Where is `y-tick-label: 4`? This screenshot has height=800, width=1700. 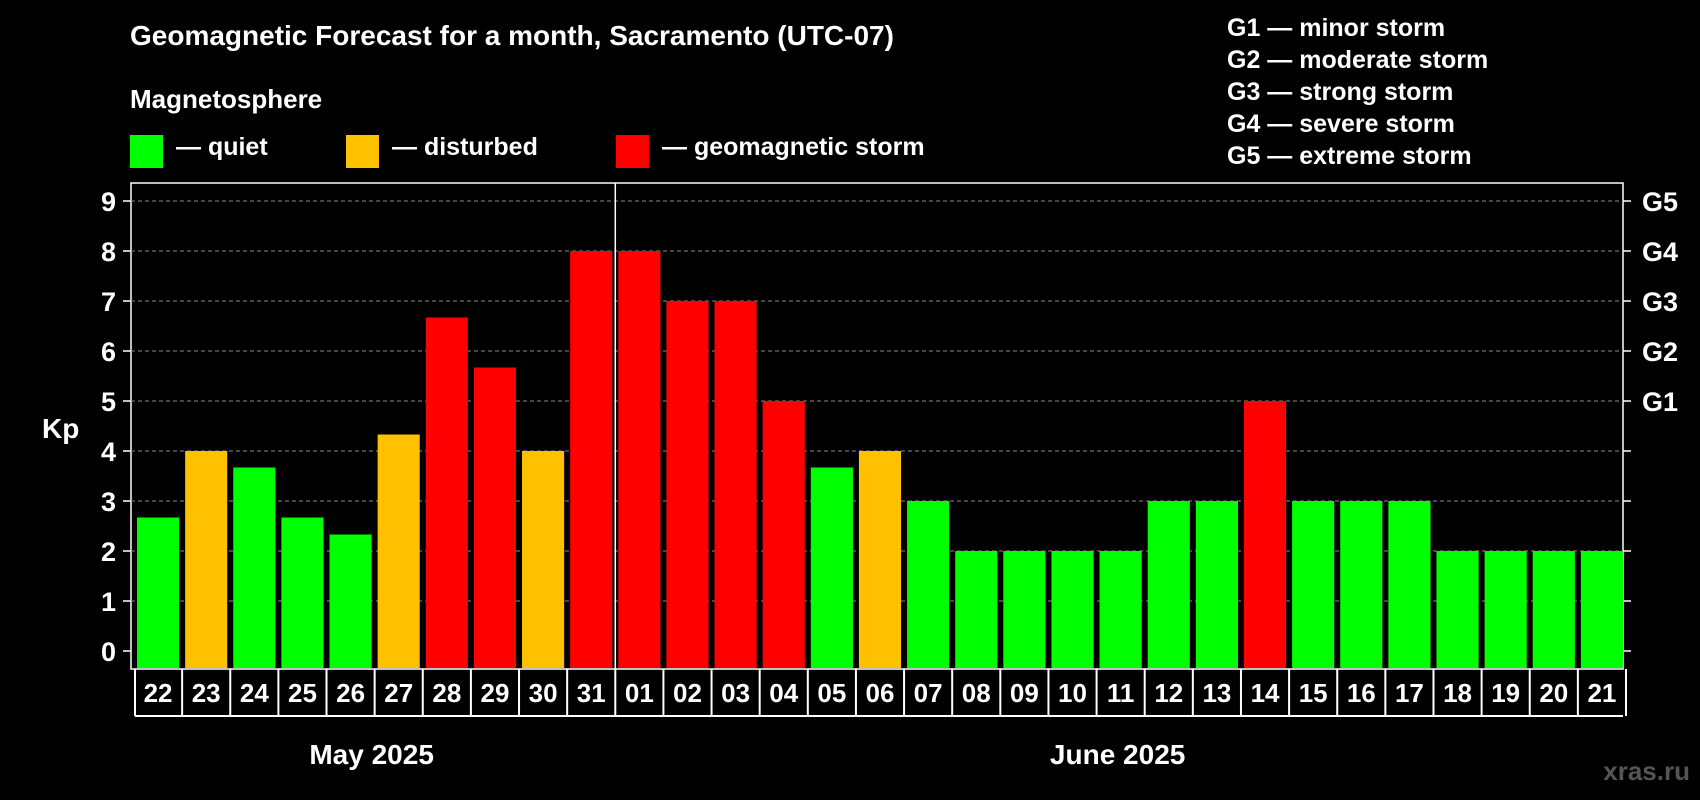
y-tick-label: 4 is located at coordinates (108, 452).